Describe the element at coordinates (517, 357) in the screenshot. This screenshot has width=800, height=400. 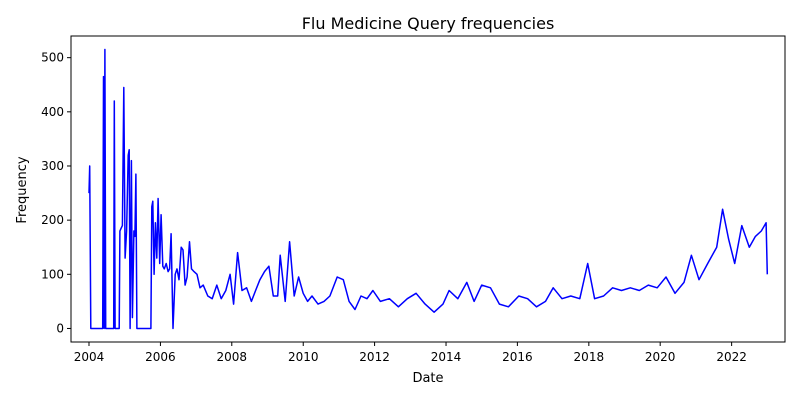
I see `x-tick-label: 2016` at that location.